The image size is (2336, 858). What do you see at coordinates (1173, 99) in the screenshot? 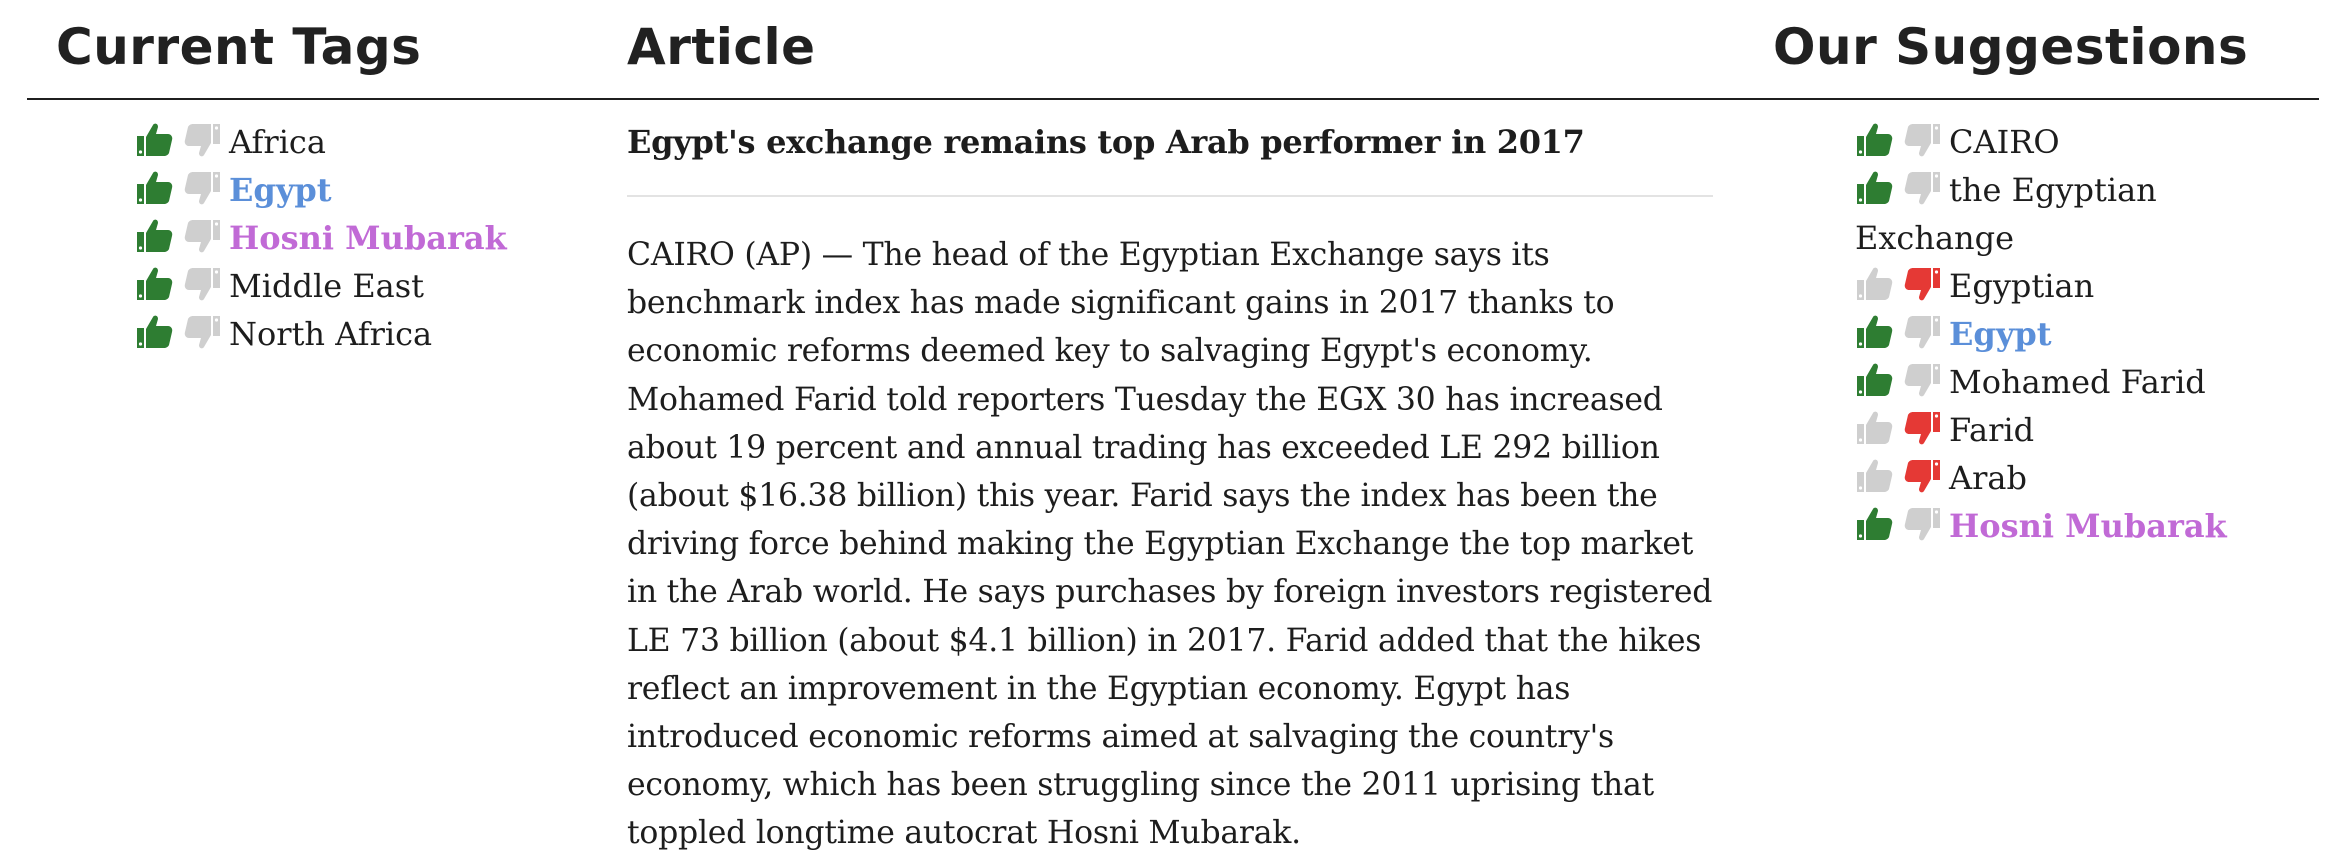
I see `header-divider` at bounding box center [1173, 99].